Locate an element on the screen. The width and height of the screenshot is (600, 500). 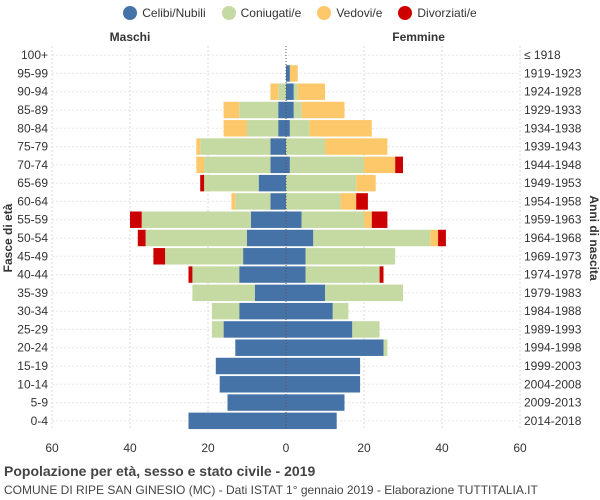
tick-label-year: 2004-2008 is located at coordinates (553, 384).